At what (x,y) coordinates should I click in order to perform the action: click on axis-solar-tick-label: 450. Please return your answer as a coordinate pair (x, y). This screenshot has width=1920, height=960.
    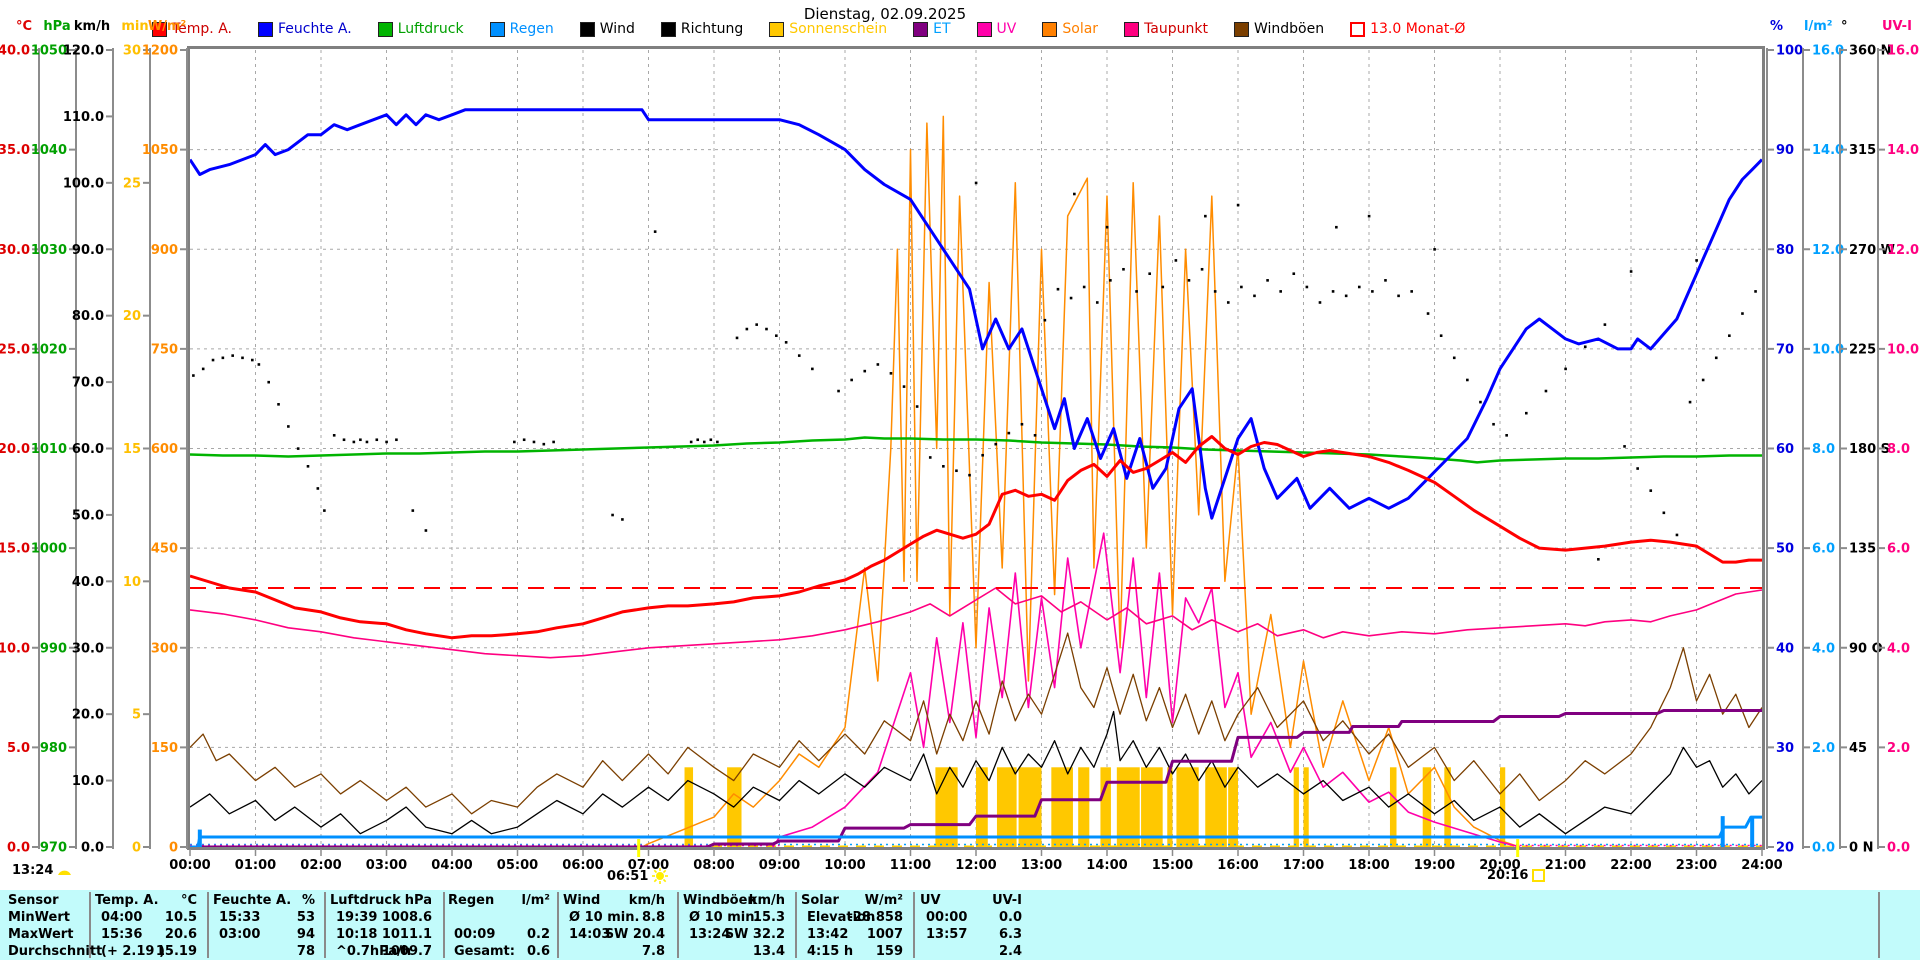
    Looking at the image, I should click on (164, 549).